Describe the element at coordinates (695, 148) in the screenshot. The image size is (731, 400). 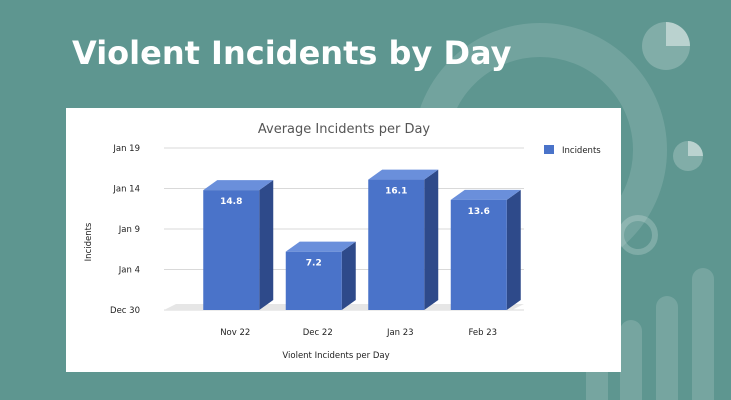
I see `decor-pie-small-slice` at that location.